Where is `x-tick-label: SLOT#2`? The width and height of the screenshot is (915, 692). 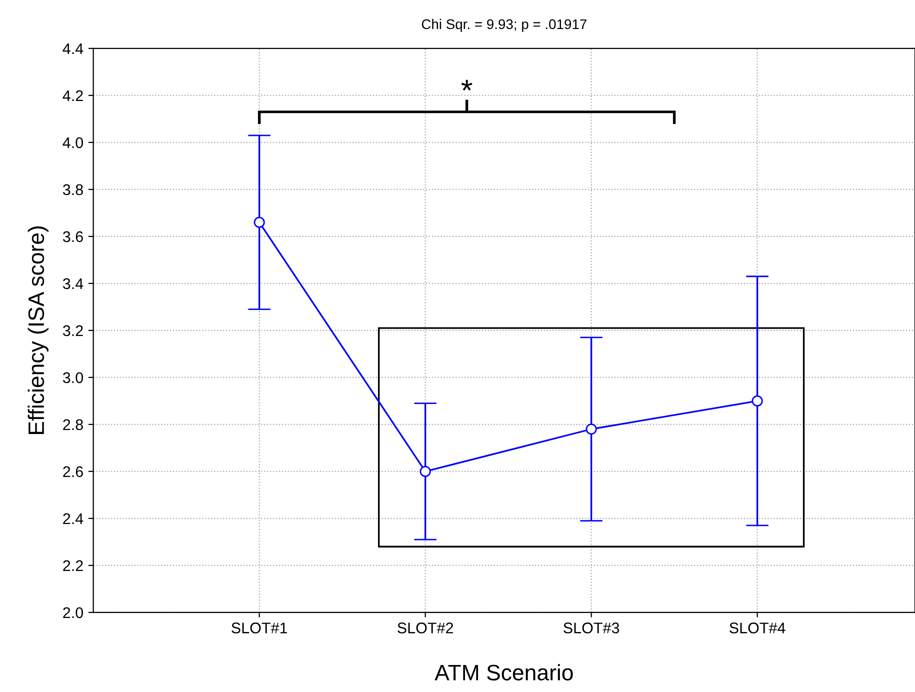 x-tick-label: SLOT#2 is located at coordinates (425, 628).